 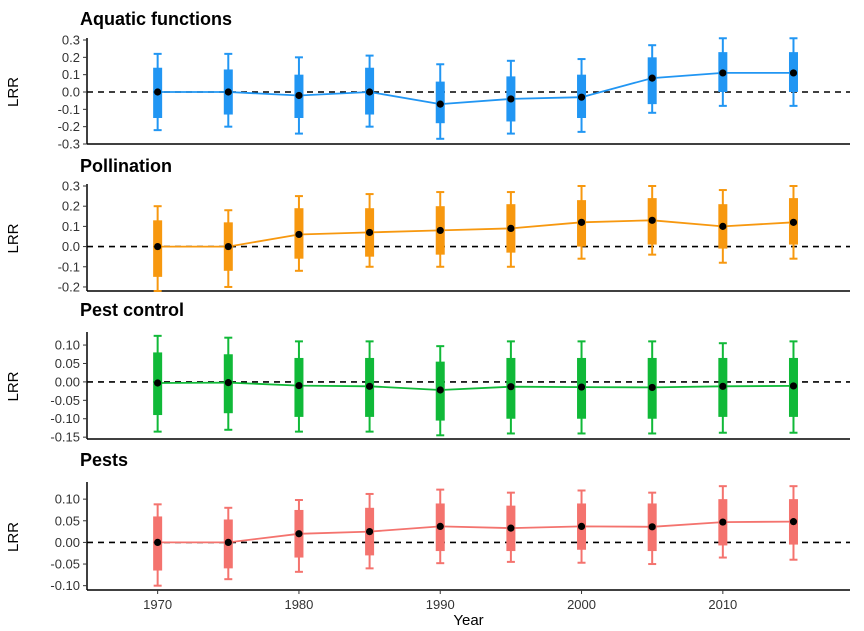 I want to click on y-tick-label: -0.15, so click(x=65, y=437).